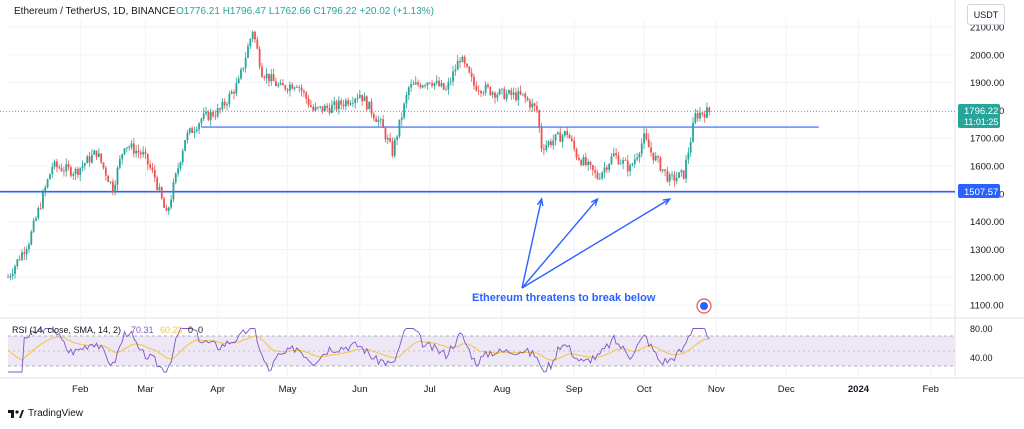 This screenshot has height=429, width=1024. I want to click on last-price-tag, so click(979, 116).